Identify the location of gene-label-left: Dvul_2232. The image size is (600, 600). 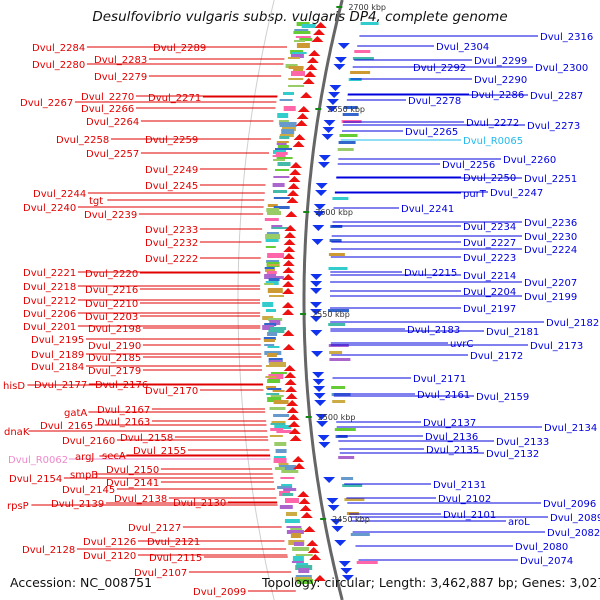
(171, 243).